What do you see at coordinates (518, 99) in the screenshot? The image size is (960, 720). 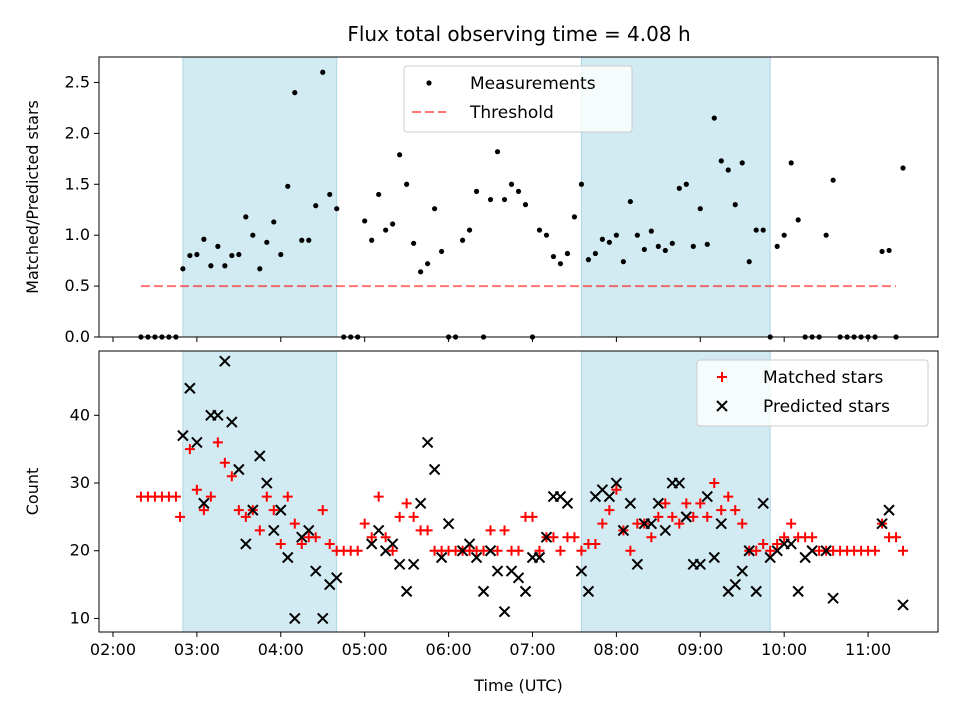 I see `legend-box` at bounding box center [518, 99].